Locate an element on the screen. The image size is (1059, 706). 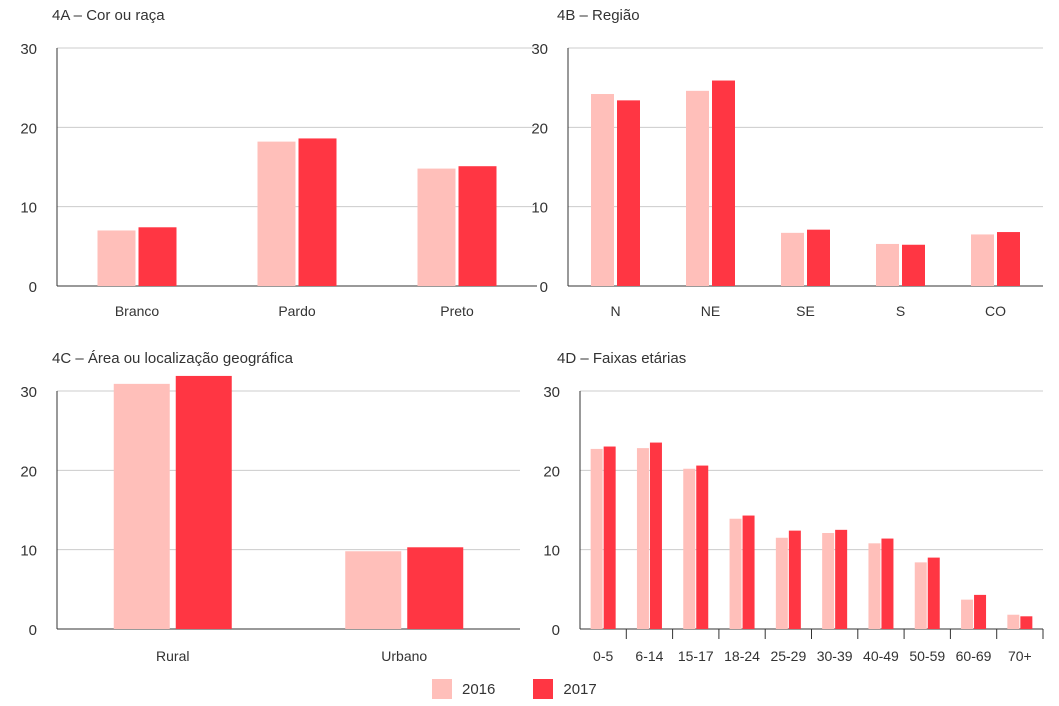
x-tick-label: 70+ is located at coordinates (1020, 656).